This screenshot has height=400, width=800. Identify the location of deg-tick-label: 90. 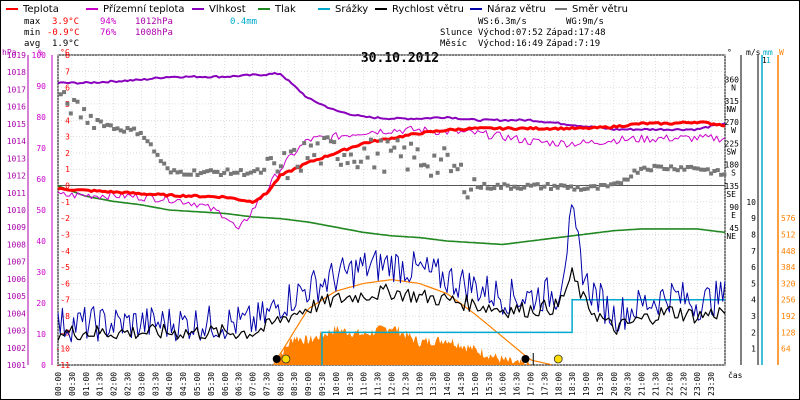
(734, 207).